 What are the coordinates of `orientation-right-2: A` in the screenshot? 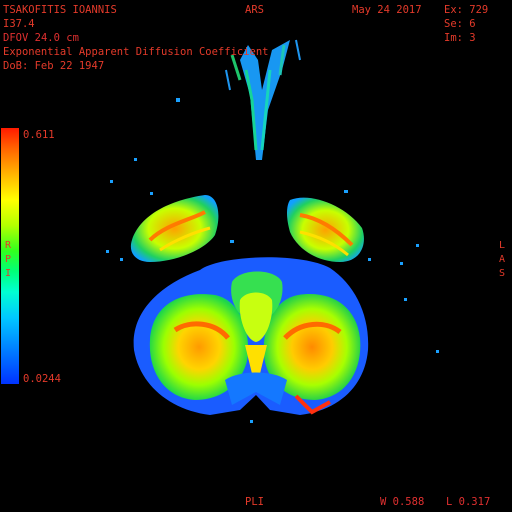 It's located at (502, 259).